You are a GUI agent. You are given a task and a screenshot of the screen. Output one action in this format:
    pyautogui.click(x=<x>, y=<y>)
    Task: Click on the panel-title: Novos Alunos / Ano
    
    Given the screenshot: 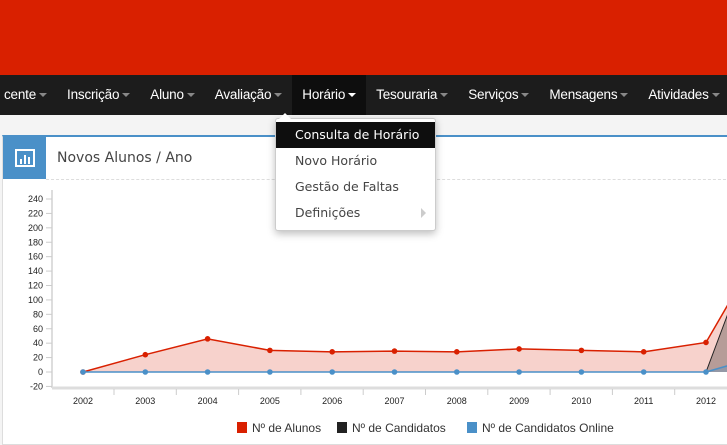 What is the action you would take?
    pyautogui.click(x=125, y=158)
    